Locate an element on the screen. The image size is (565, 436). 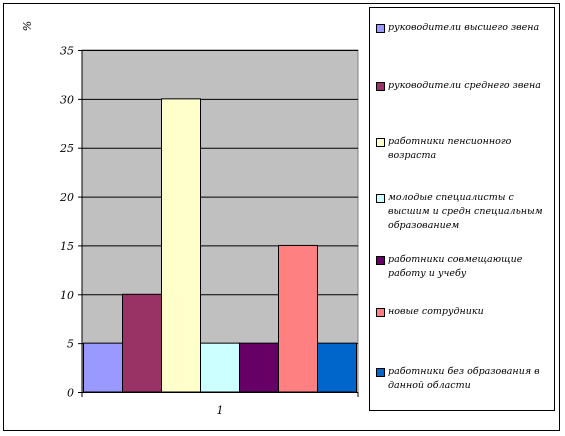
y-tick-label: 10 is located at coordinates (67, 295).